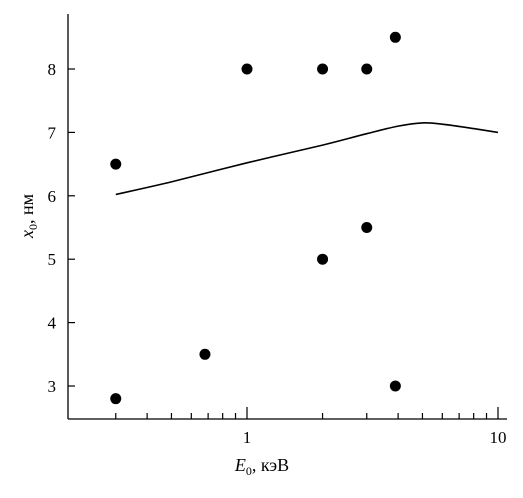  I want to click on y-ticks: 3 4 5 6 7 8, so click(61, 228).